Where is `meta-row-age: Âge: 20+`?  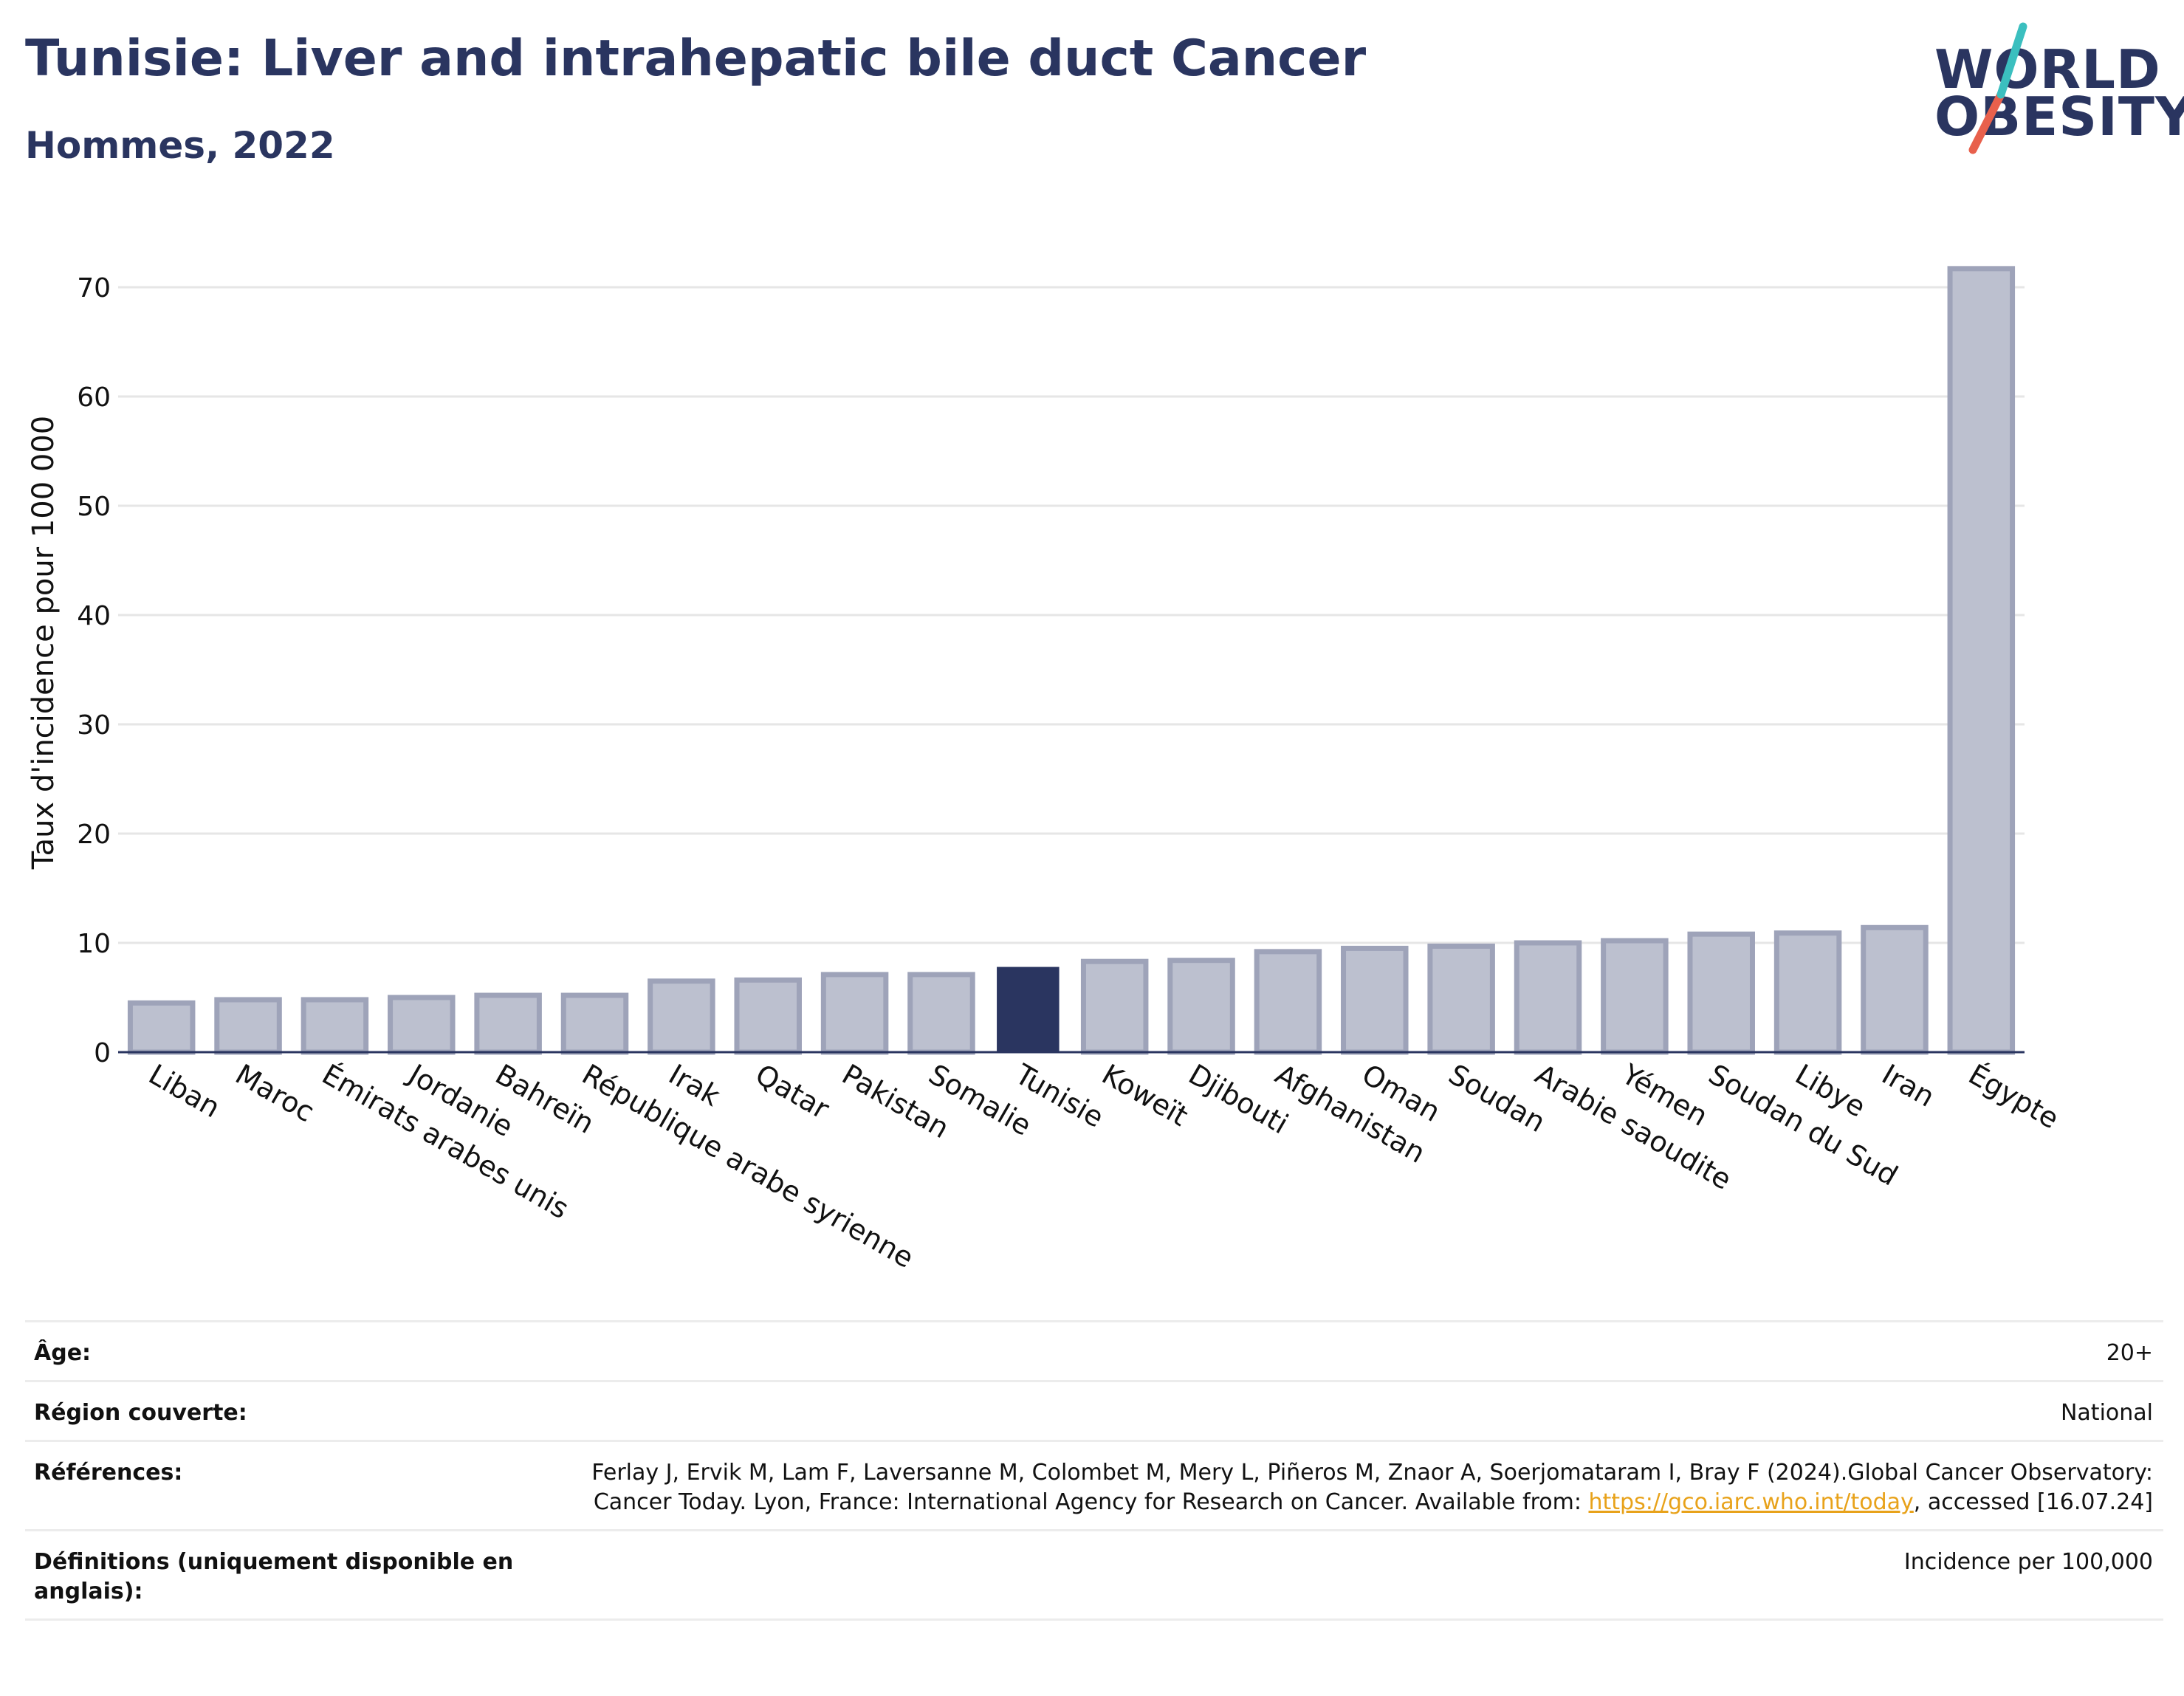 meta-row-age: Âge: 20+ is located at coordinates (1094, 1350).